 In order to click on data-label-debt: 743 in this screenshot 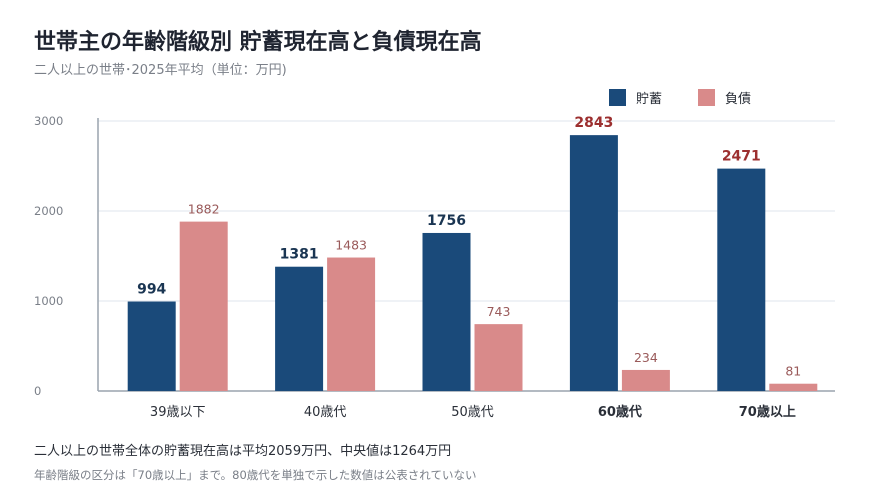, I will do `click(499, 311)`.